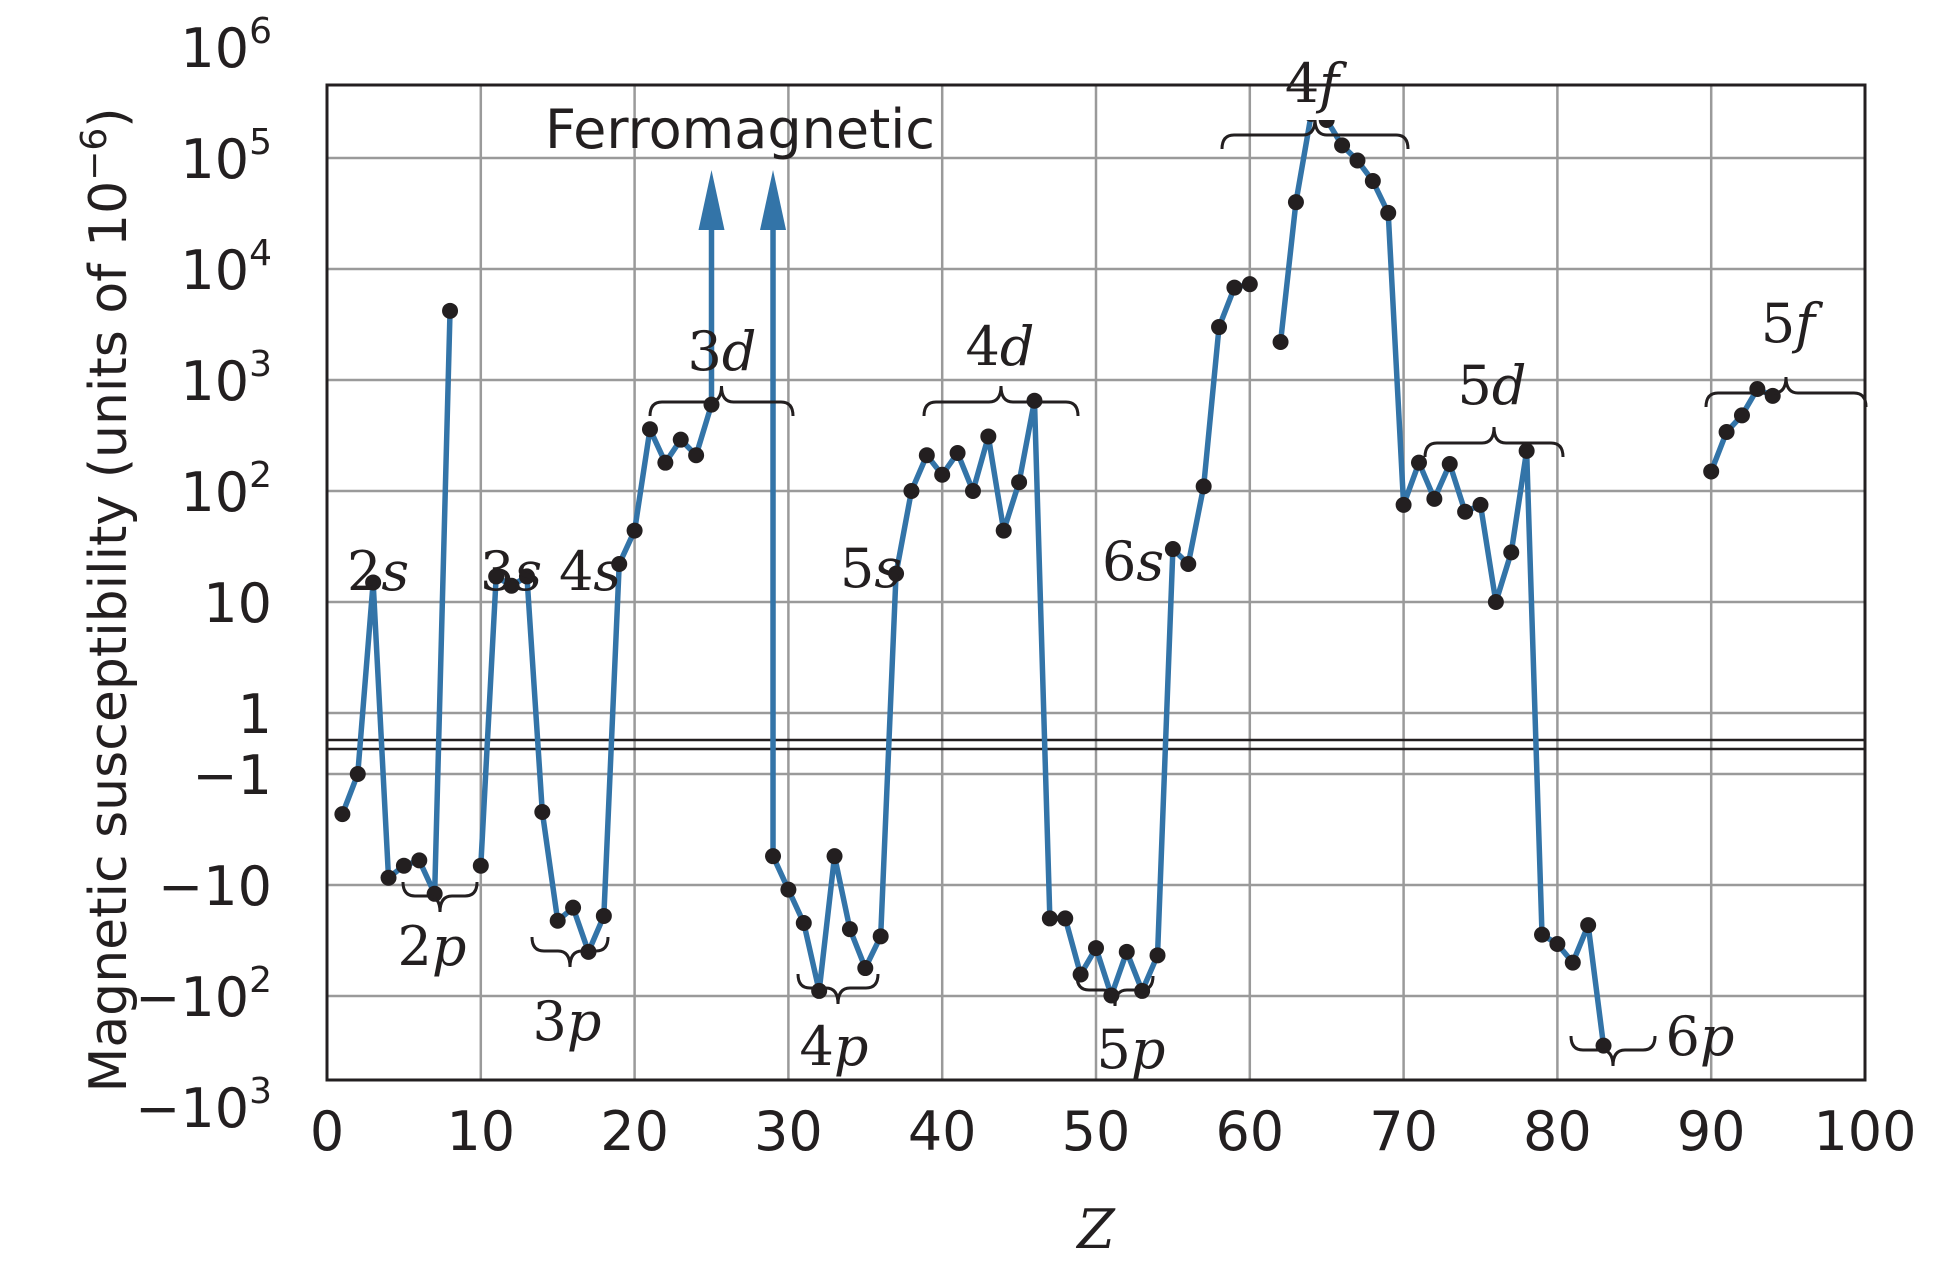 The image size is (1955, 1279). What do you see at coordinates (237, 603) in the screenshot?
I see `y-tick-label: 10` at bounding box center [237, 603].